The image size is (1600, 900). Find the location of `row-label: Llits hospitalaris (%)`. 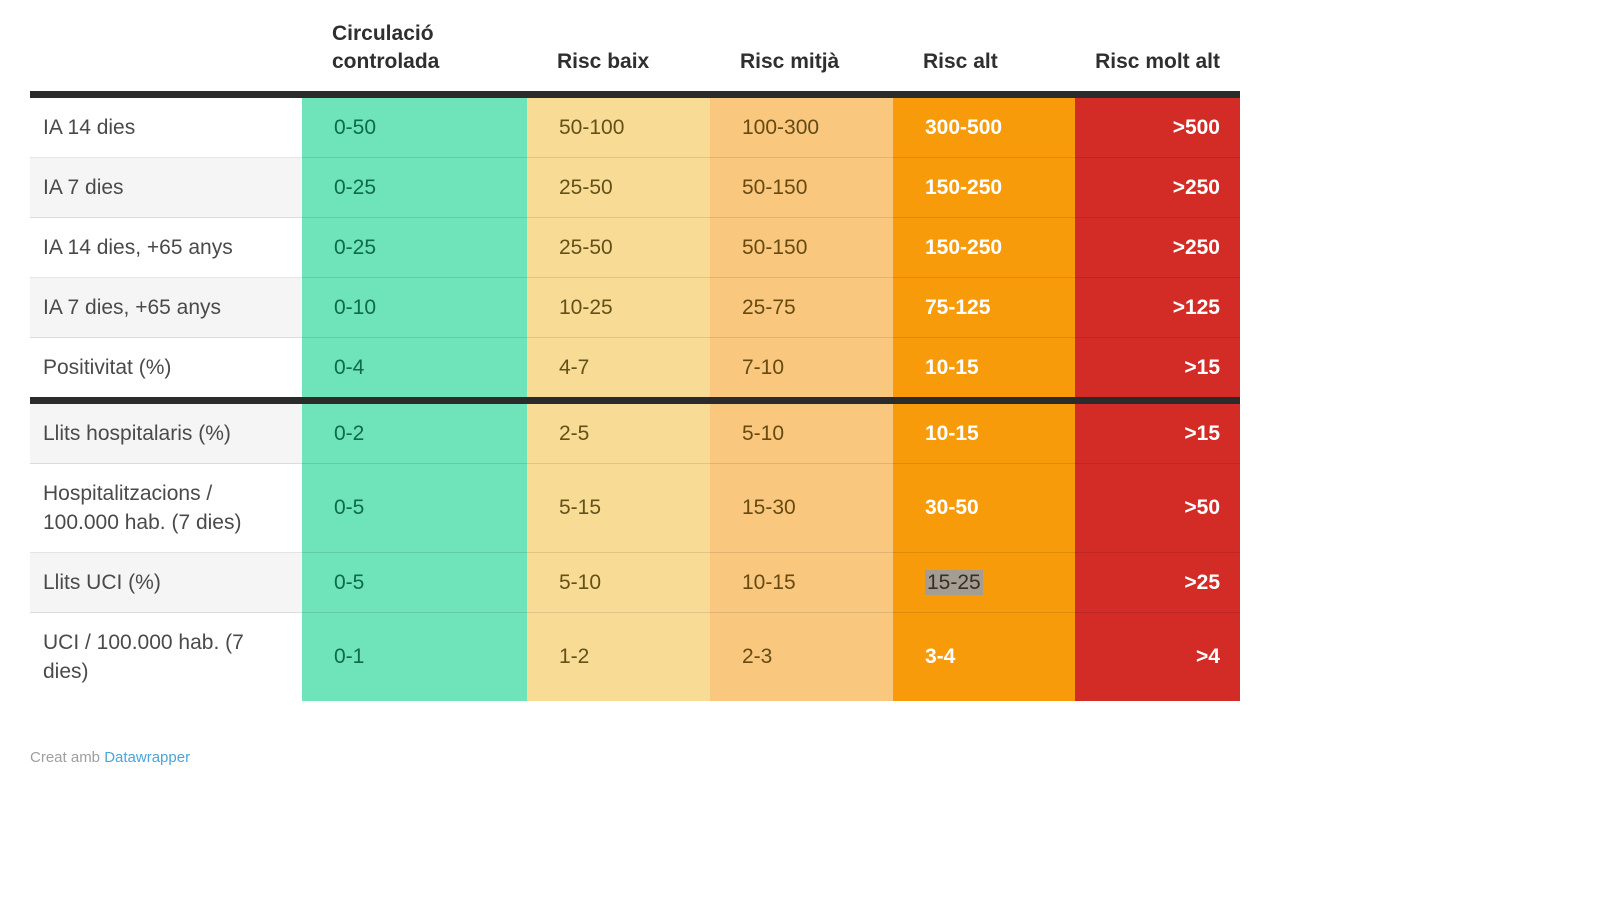

row-label: Llits hospitalaris (%) is located at coordinates (166, 430).